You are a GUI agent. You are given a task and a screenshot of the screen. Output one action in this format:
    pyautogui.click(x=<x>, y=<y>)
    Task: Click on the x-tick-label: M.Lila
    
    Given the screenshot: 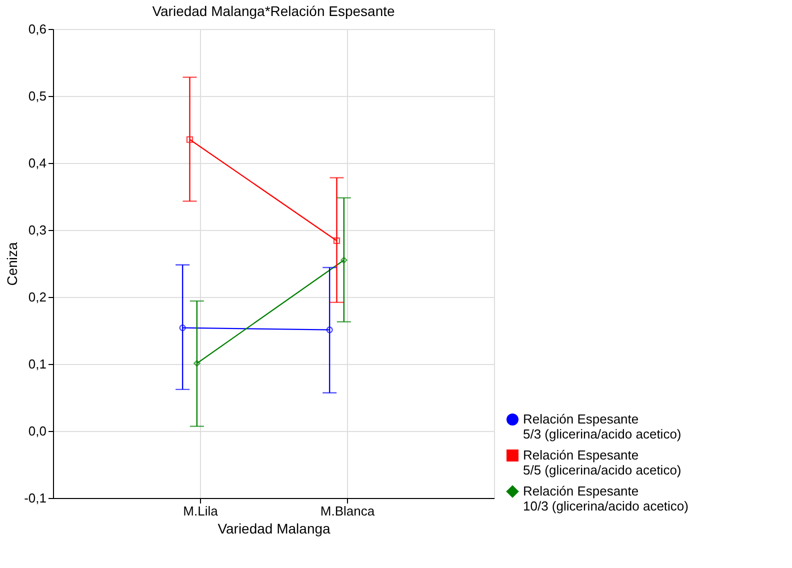 What is the action you would take?
    pyautogui.click(x=201, y=511)
    